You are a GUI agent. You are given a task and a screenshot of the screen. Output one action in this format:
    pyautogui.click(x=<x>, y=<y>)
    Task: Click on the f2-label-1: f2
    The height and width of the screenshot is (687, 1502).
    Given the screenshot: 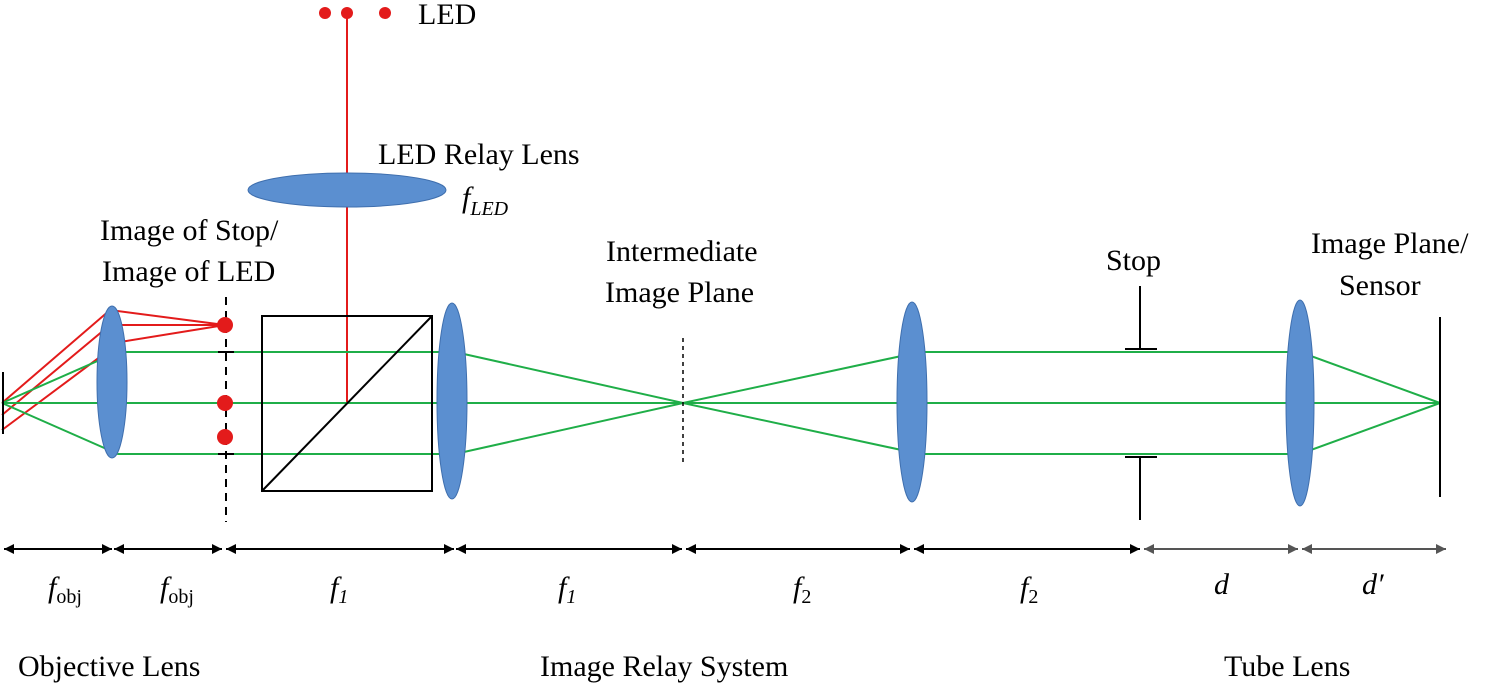 What is the action you would take?
    pyautogui.click(x=802, y=589)
    